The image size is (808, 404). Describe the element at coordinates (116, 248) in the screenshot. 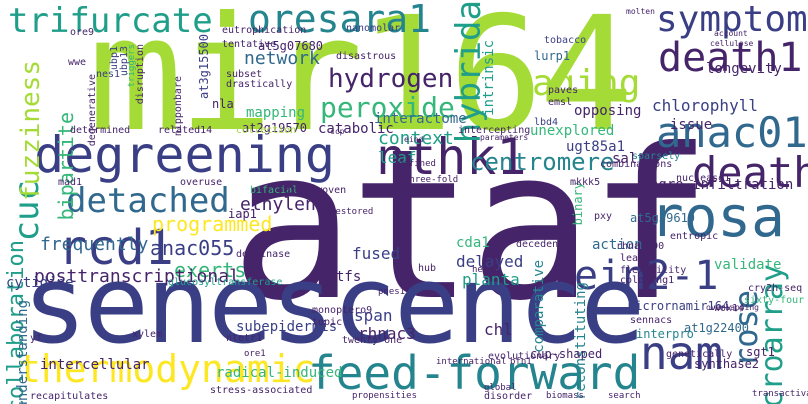

I see `word-rcd1: rcd1` at that location.